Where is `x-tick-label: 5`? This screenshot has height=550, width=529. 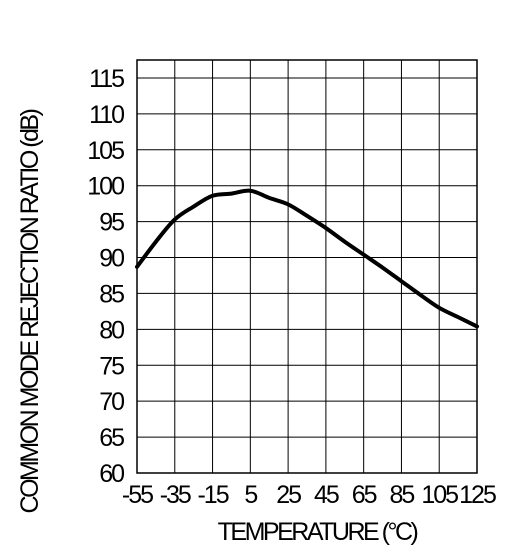 x-tick-label: 5 is located at coordinates (250, 495).